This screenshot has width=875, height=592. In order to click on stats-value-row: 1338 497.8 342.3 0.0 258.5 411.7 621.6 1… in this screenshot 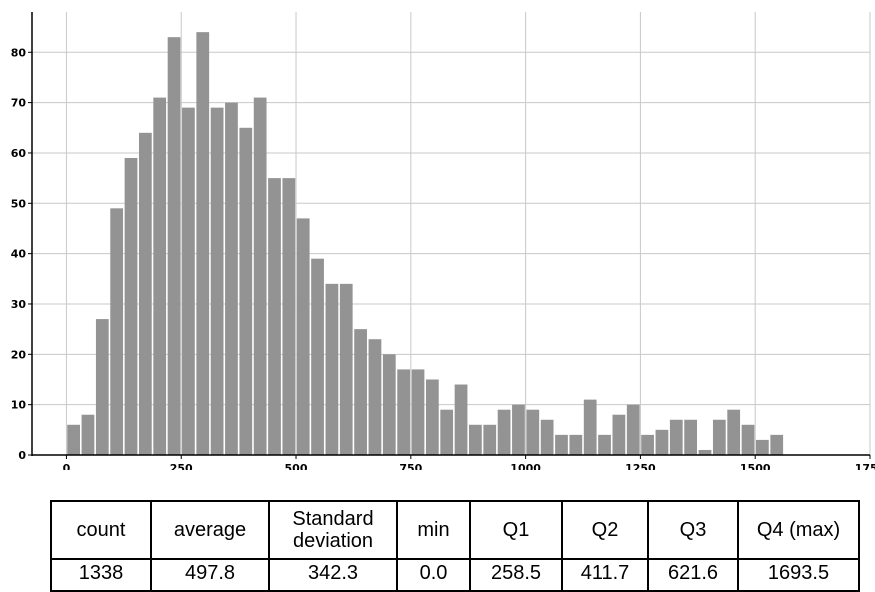, I will do `click(455, 575)`.